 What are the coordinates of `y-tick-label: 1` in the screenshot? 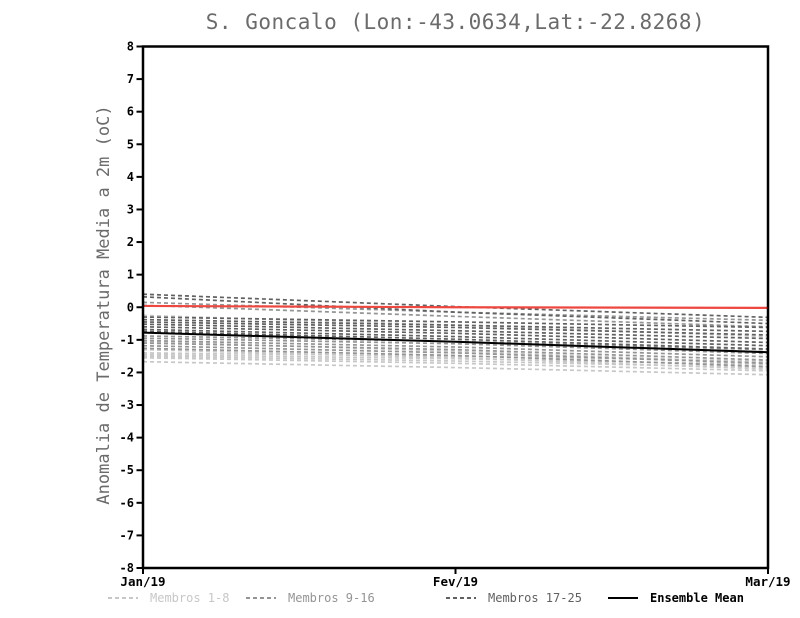 It's located at (130, 275).